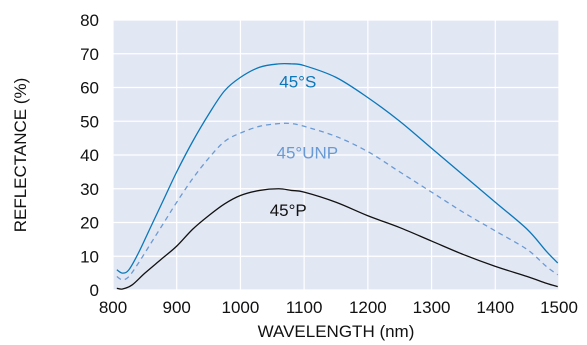  What do you see at coordinates (288, 210) in the screenshot?
I see `series-label-2: 45°P` at bounding box center [288, 210].